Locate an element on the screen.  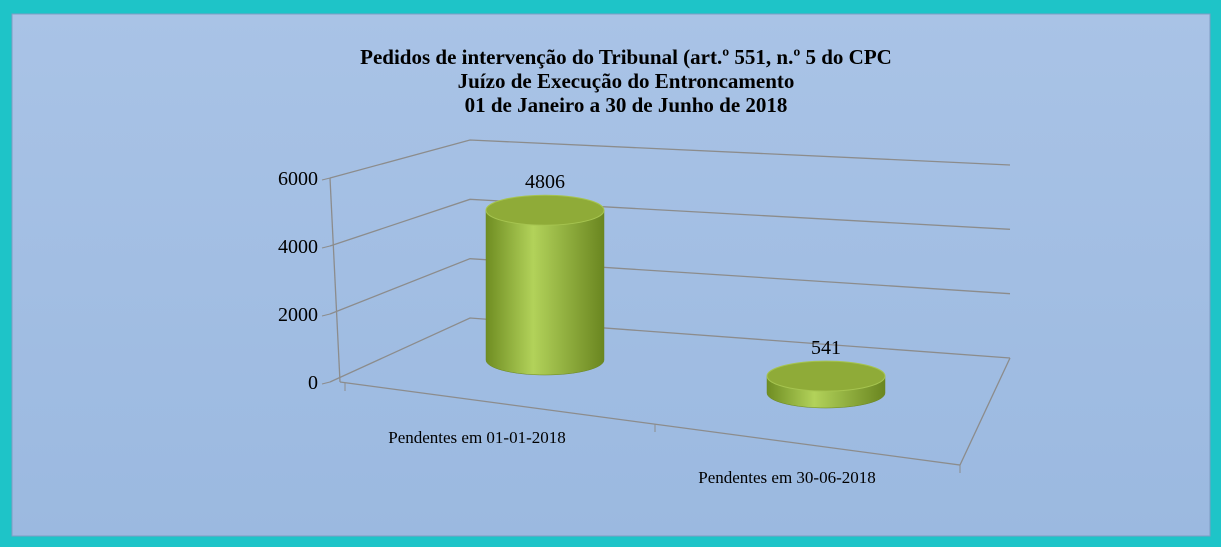
y-tick-label: 4000 is located at coordinates (298, 247).